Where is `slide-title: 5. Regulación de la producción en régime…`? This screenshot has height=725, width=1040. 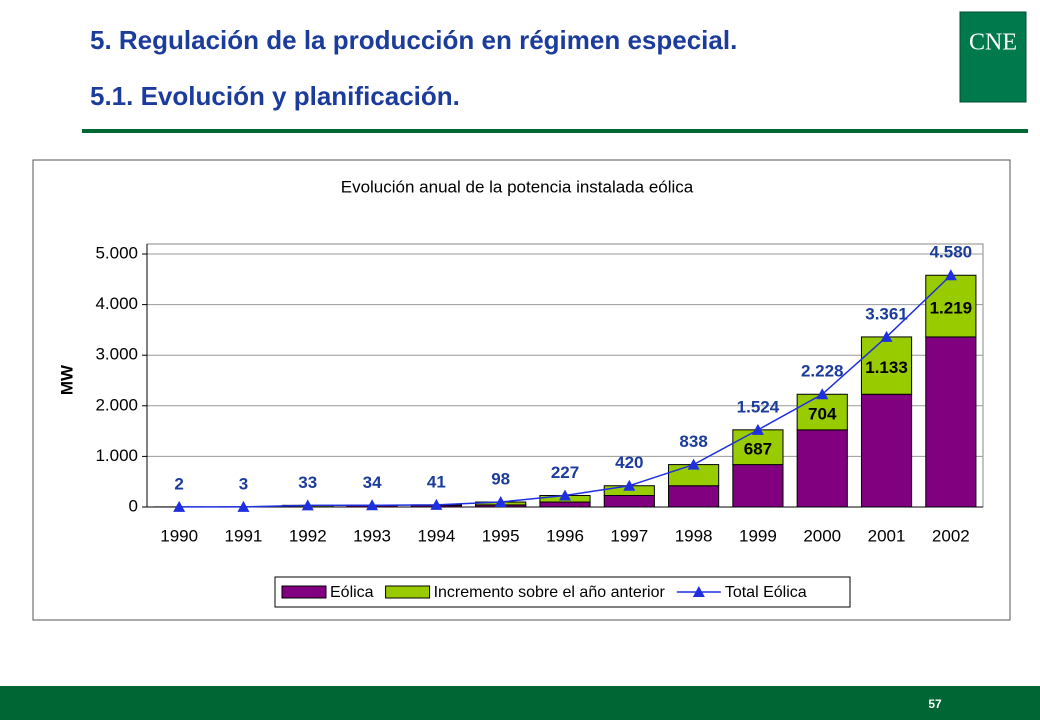 slide-title: 5. Regulación de la producción en régime… is located at coordinates (413, 40).